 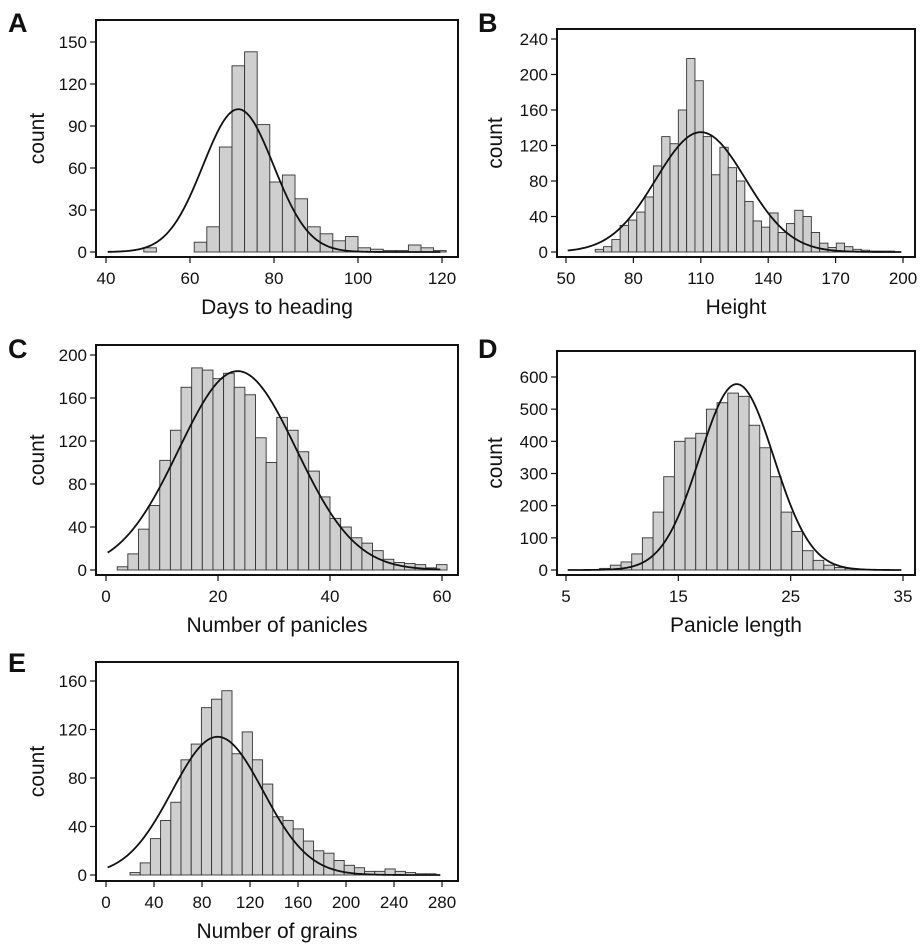 What do you see at coordinates (566, 278) in the screenshot?
I see `x-tick-label: 50` at bounding box center [566, 278].